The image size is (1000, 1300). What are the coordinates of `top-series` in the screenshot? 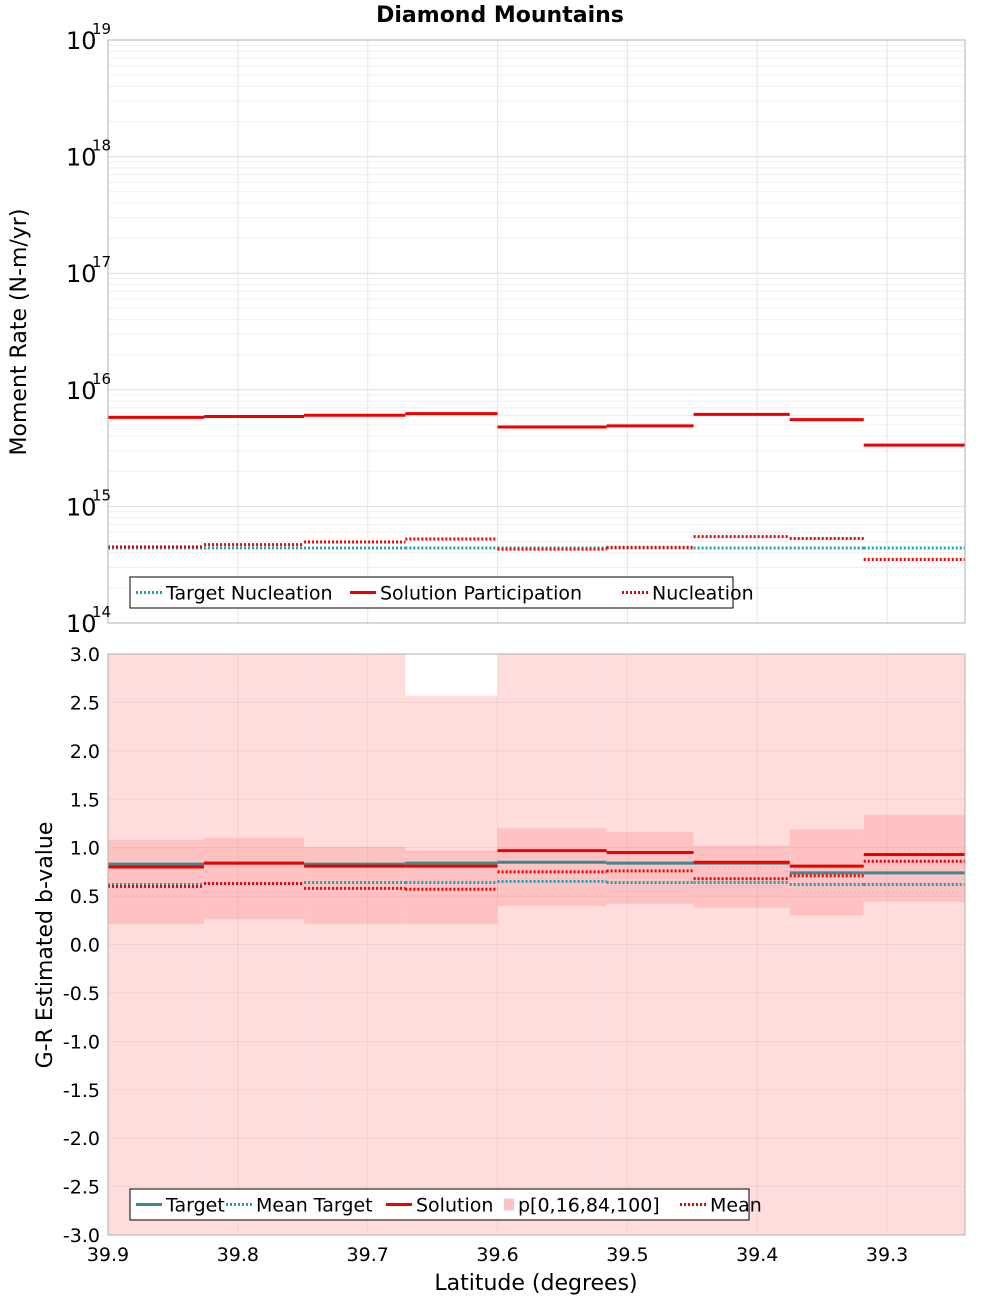 It's located at (536, 487).